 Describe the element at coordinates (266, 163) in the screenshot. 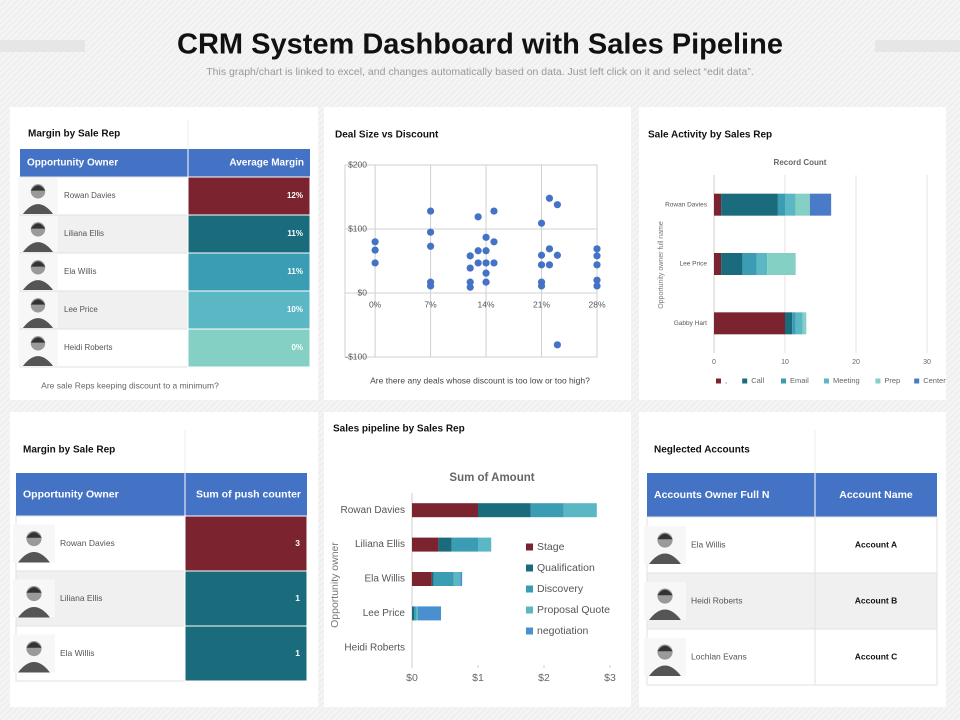

I see `column-header: Average Margin` at that location.